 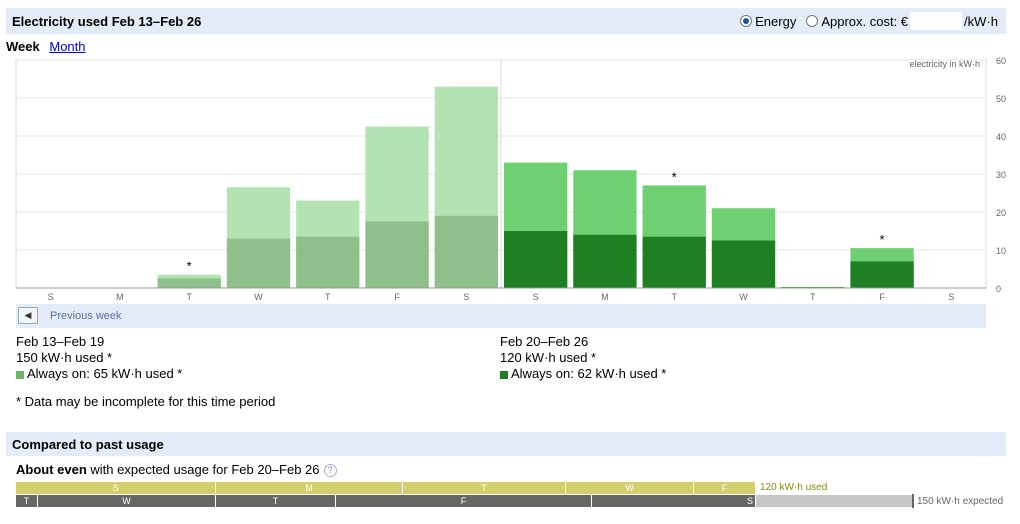 What do you see at coordinates (674, 501) in the screenshot?
I see `expected-band-day: S` at bounding box center [674, 501].